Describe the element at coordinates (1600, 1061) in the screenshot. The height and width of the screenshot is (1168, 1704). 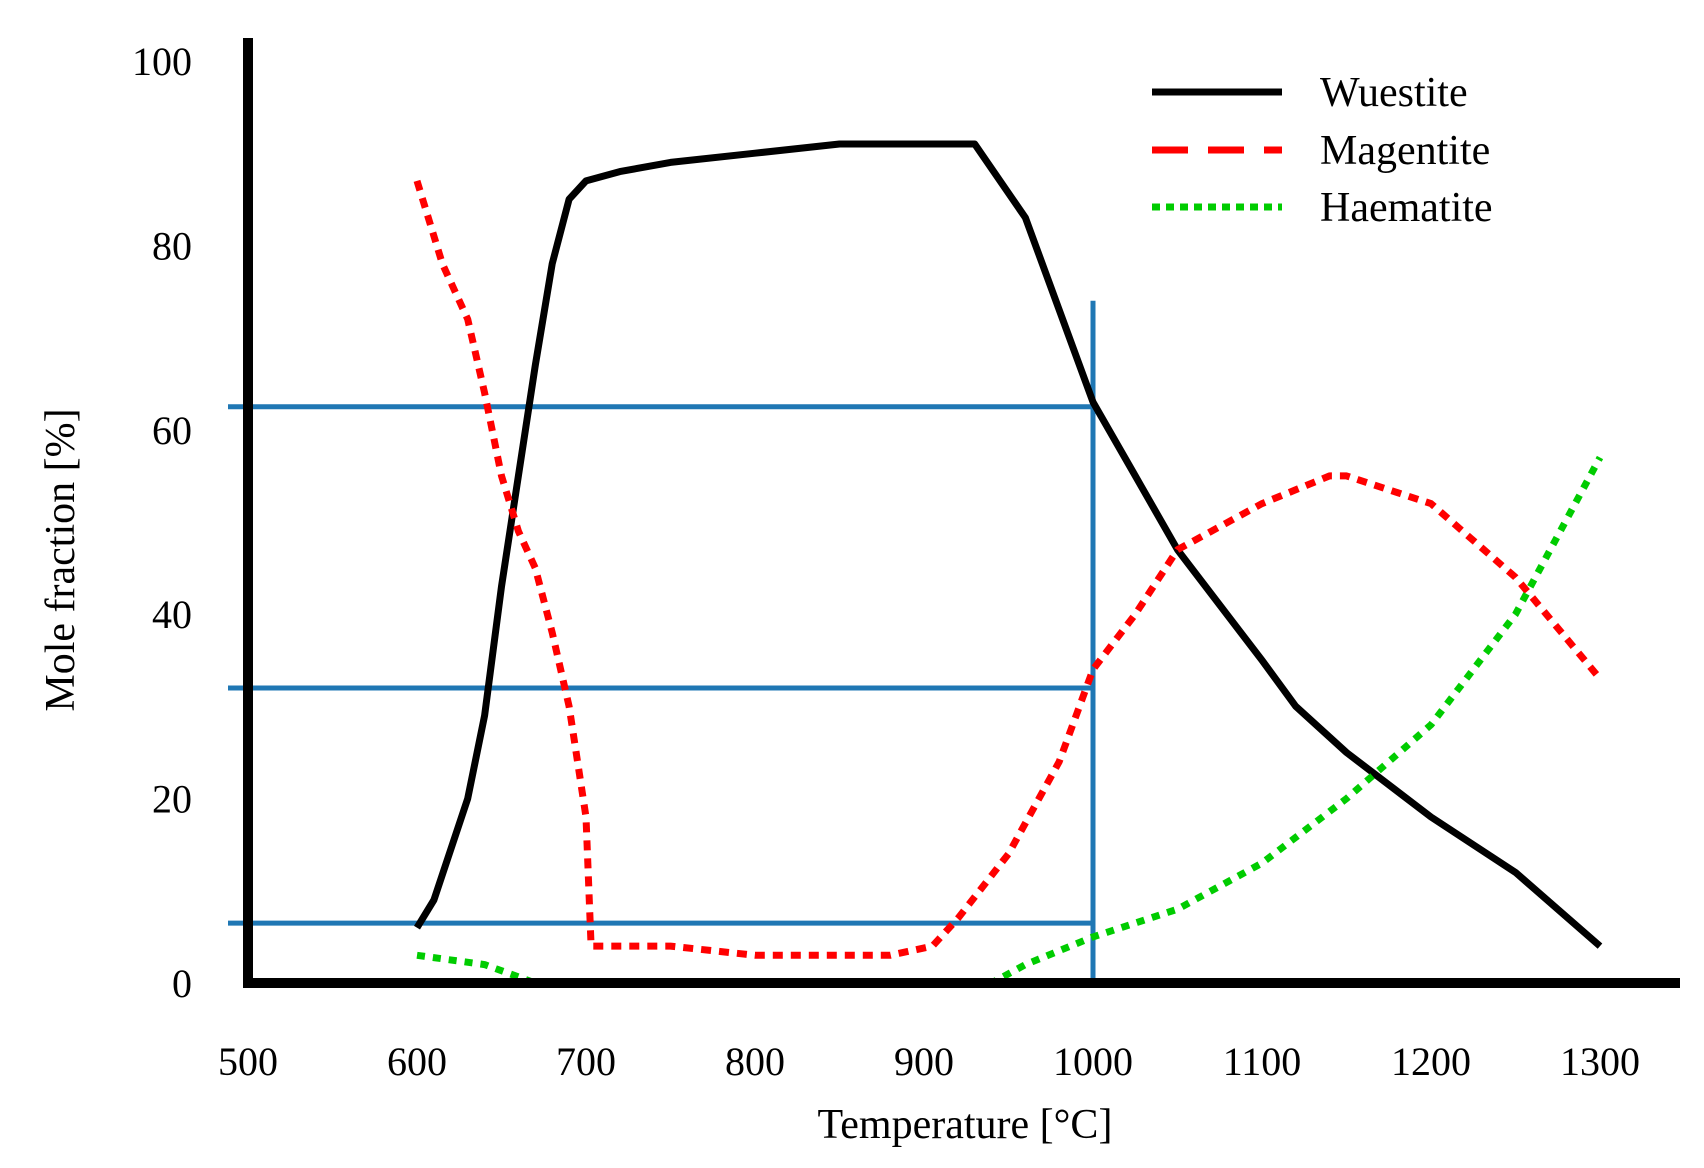
I see `x-tick-label-1300: 1300` at that location.